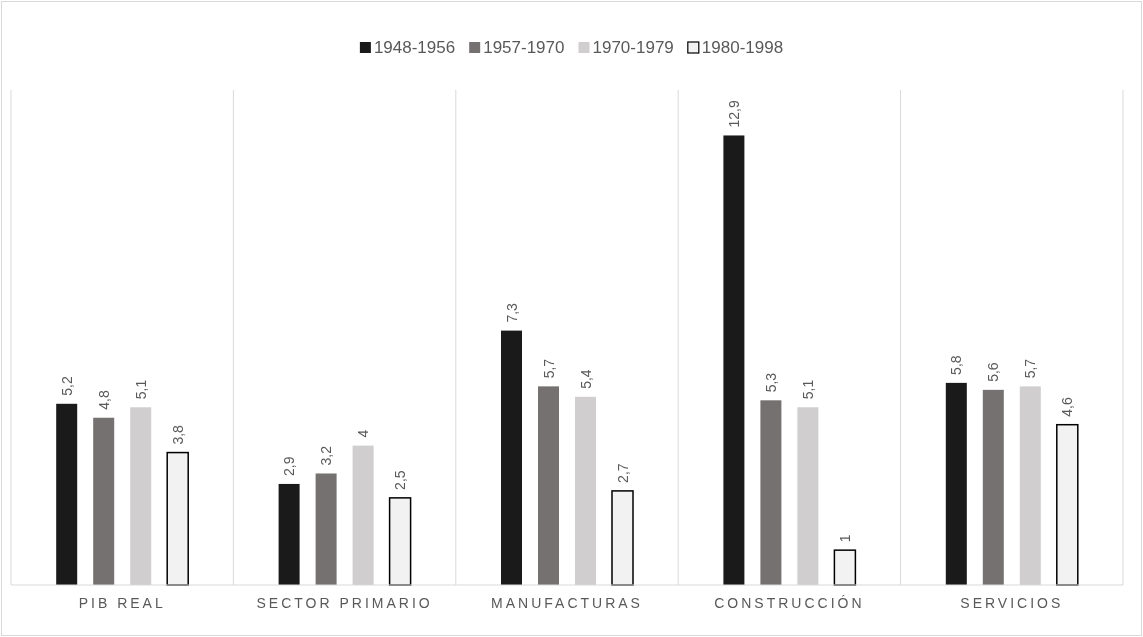  I want to click on data-label: 5,6, so click(993, 372).